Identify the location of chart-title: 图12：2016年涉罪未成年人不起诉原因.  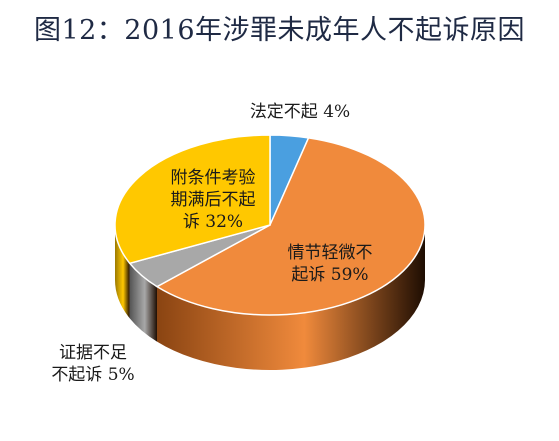
(279, 30).